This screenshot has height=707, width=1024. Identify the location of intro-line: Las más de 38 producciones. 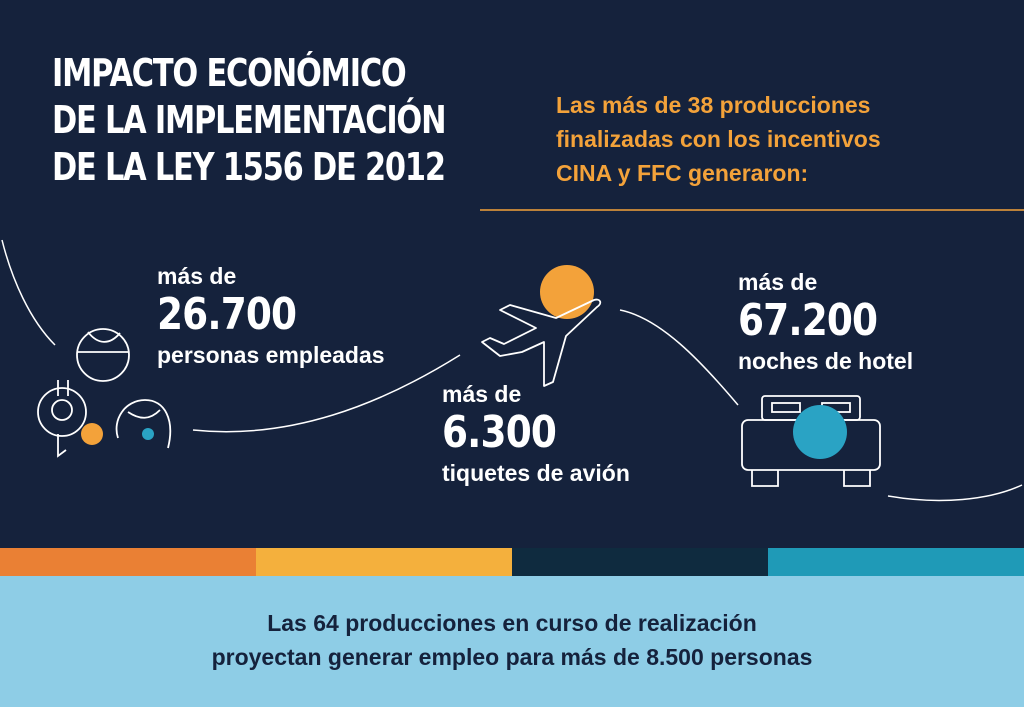
(713, 105).